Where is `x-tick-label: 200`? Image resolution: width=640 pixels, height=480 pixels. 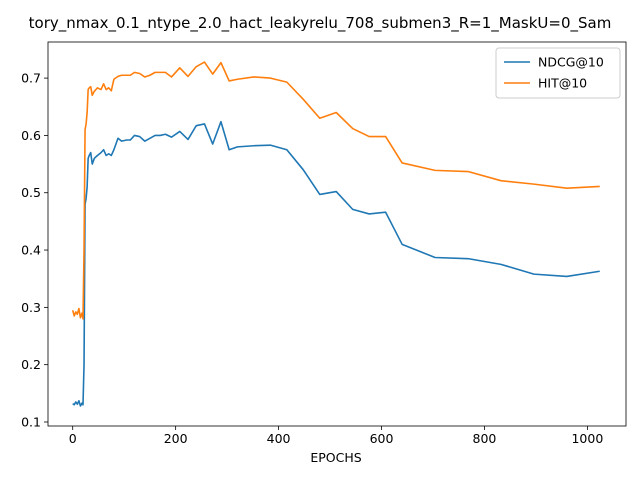 x-tick-label: 200 is located at coordinates (176, 438).